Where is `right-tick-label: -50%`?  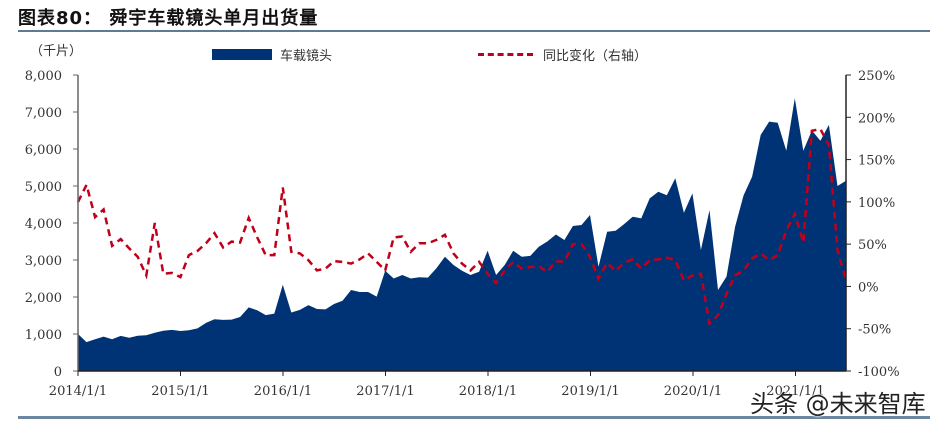 right-tick-label: -50% is located at coordinates (874, 330).